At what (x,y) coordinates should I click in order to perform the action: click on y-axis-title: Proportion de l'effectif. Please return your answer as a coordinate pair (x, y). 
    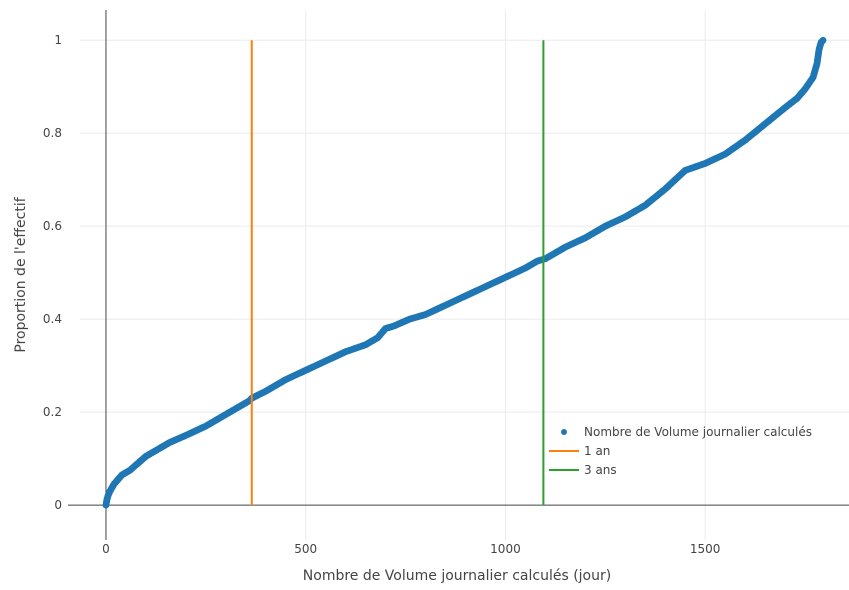
    Looking at the image, I should click on (21, 274).